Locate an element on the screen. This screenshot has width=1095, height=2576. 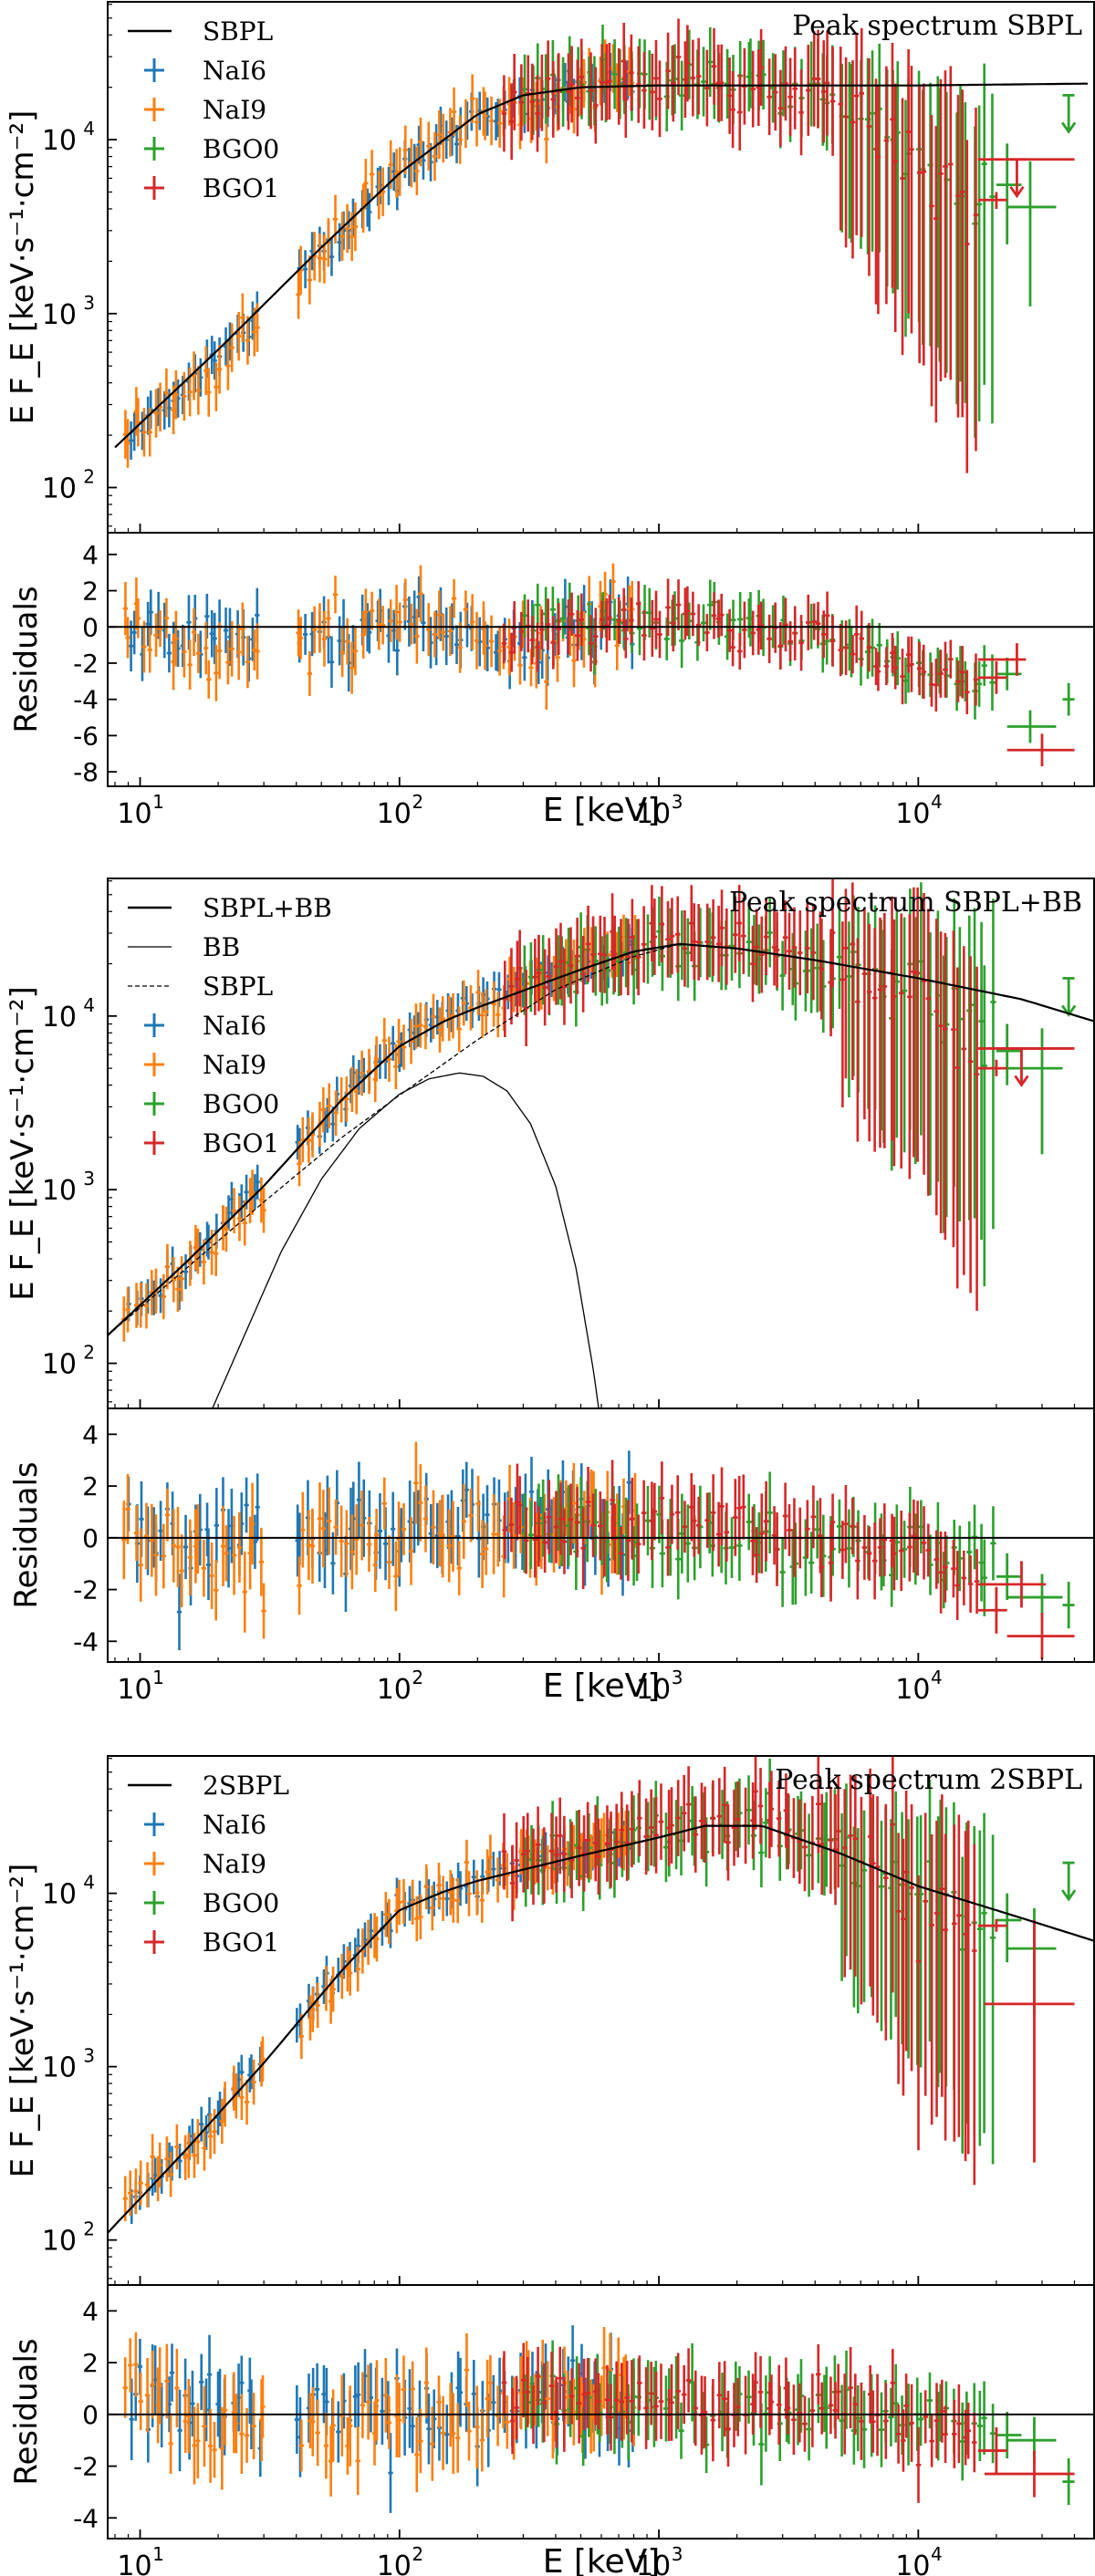
panel-title: Peak spectrum SBPL is located at coordinates (937, 26).